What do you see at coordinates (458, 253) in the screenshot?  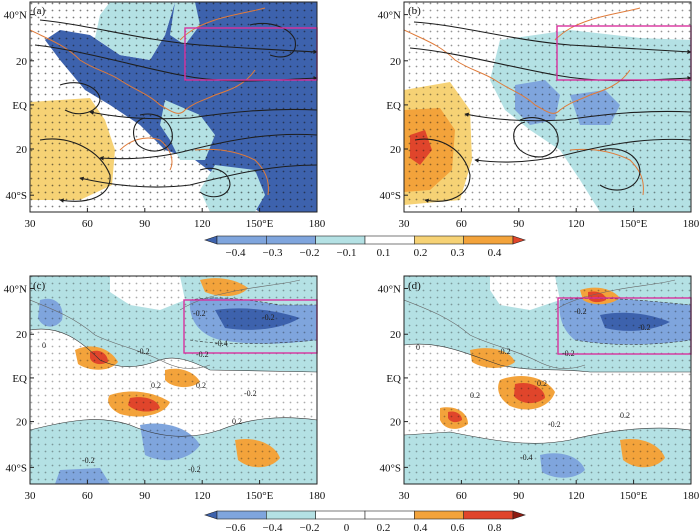 I see `colorbar-label: 0.3` at bounding box center [458, 253].